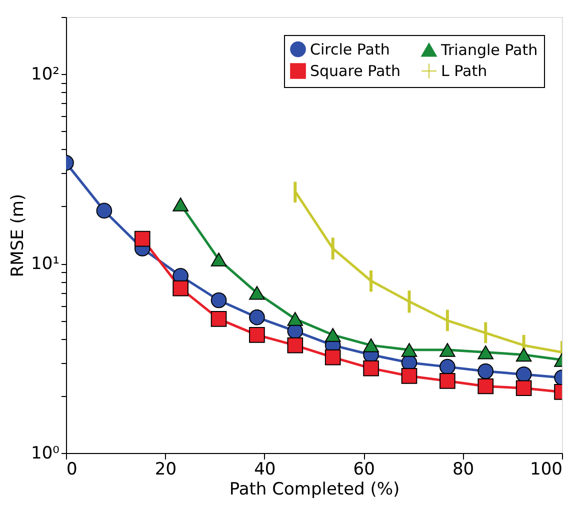  Describe the element at coordinates (364, 470) in the screenshot. I see `x-tick-label: 60` at that location.